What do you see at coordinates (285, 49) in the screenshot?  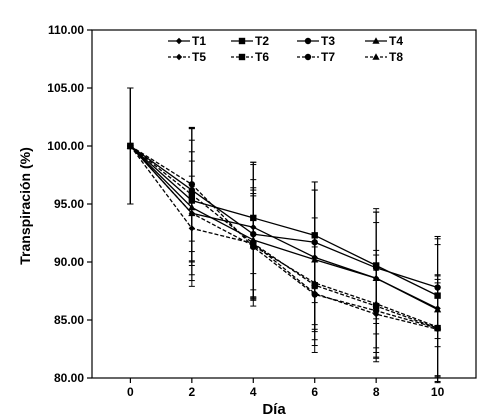 I see `legend: T1 T2 T3 T4 T5 T6 T7 T8` at bounding box center [285, 49].